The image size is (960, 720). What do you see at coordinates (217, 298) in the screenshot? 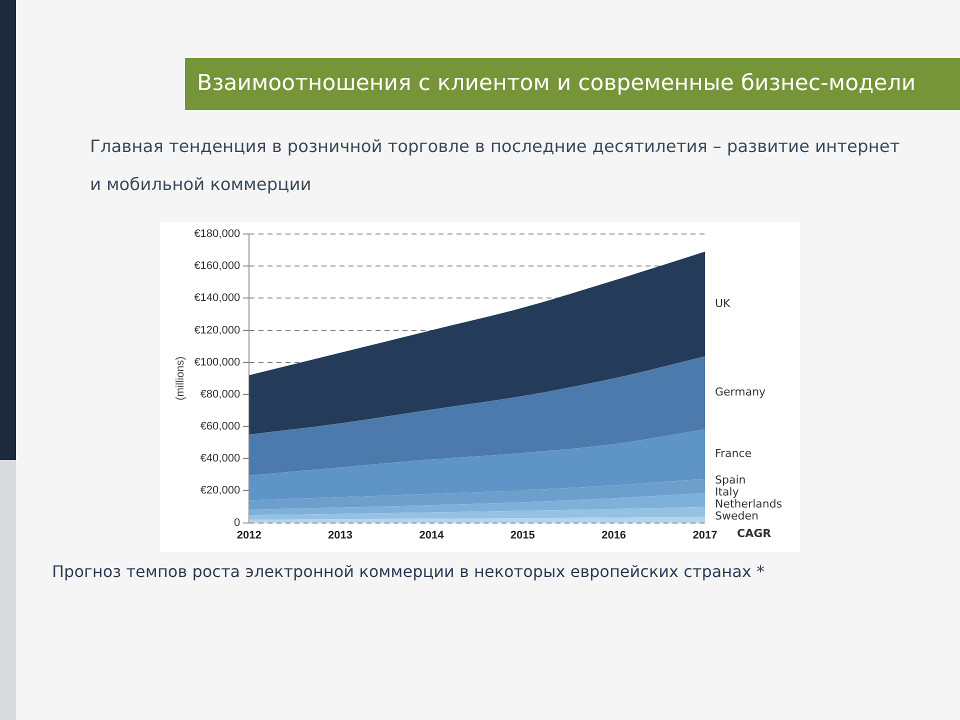
I see `y-tick-label: €140,000` at bounding box center [217, 298].